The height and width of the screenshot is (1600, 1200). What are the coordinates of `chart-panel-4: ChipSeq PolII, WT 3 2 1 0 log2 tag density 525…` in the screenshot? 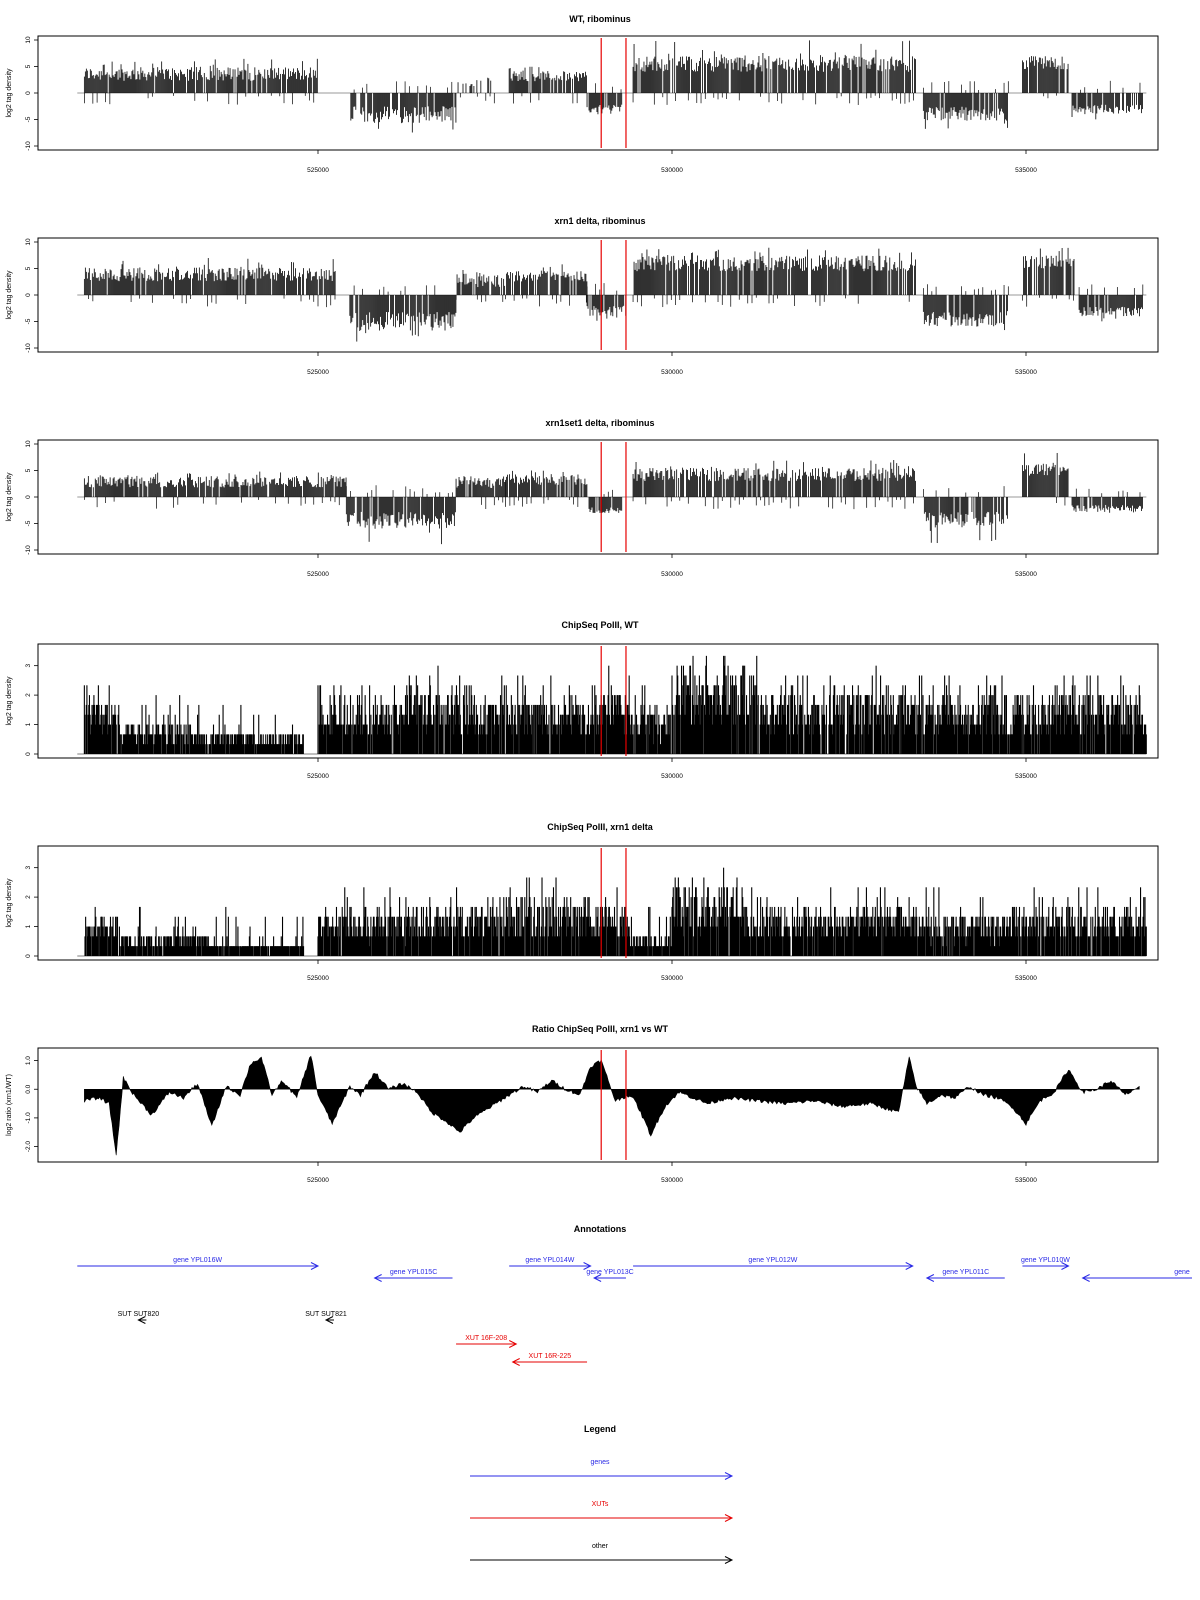 It's located at (582, 700).